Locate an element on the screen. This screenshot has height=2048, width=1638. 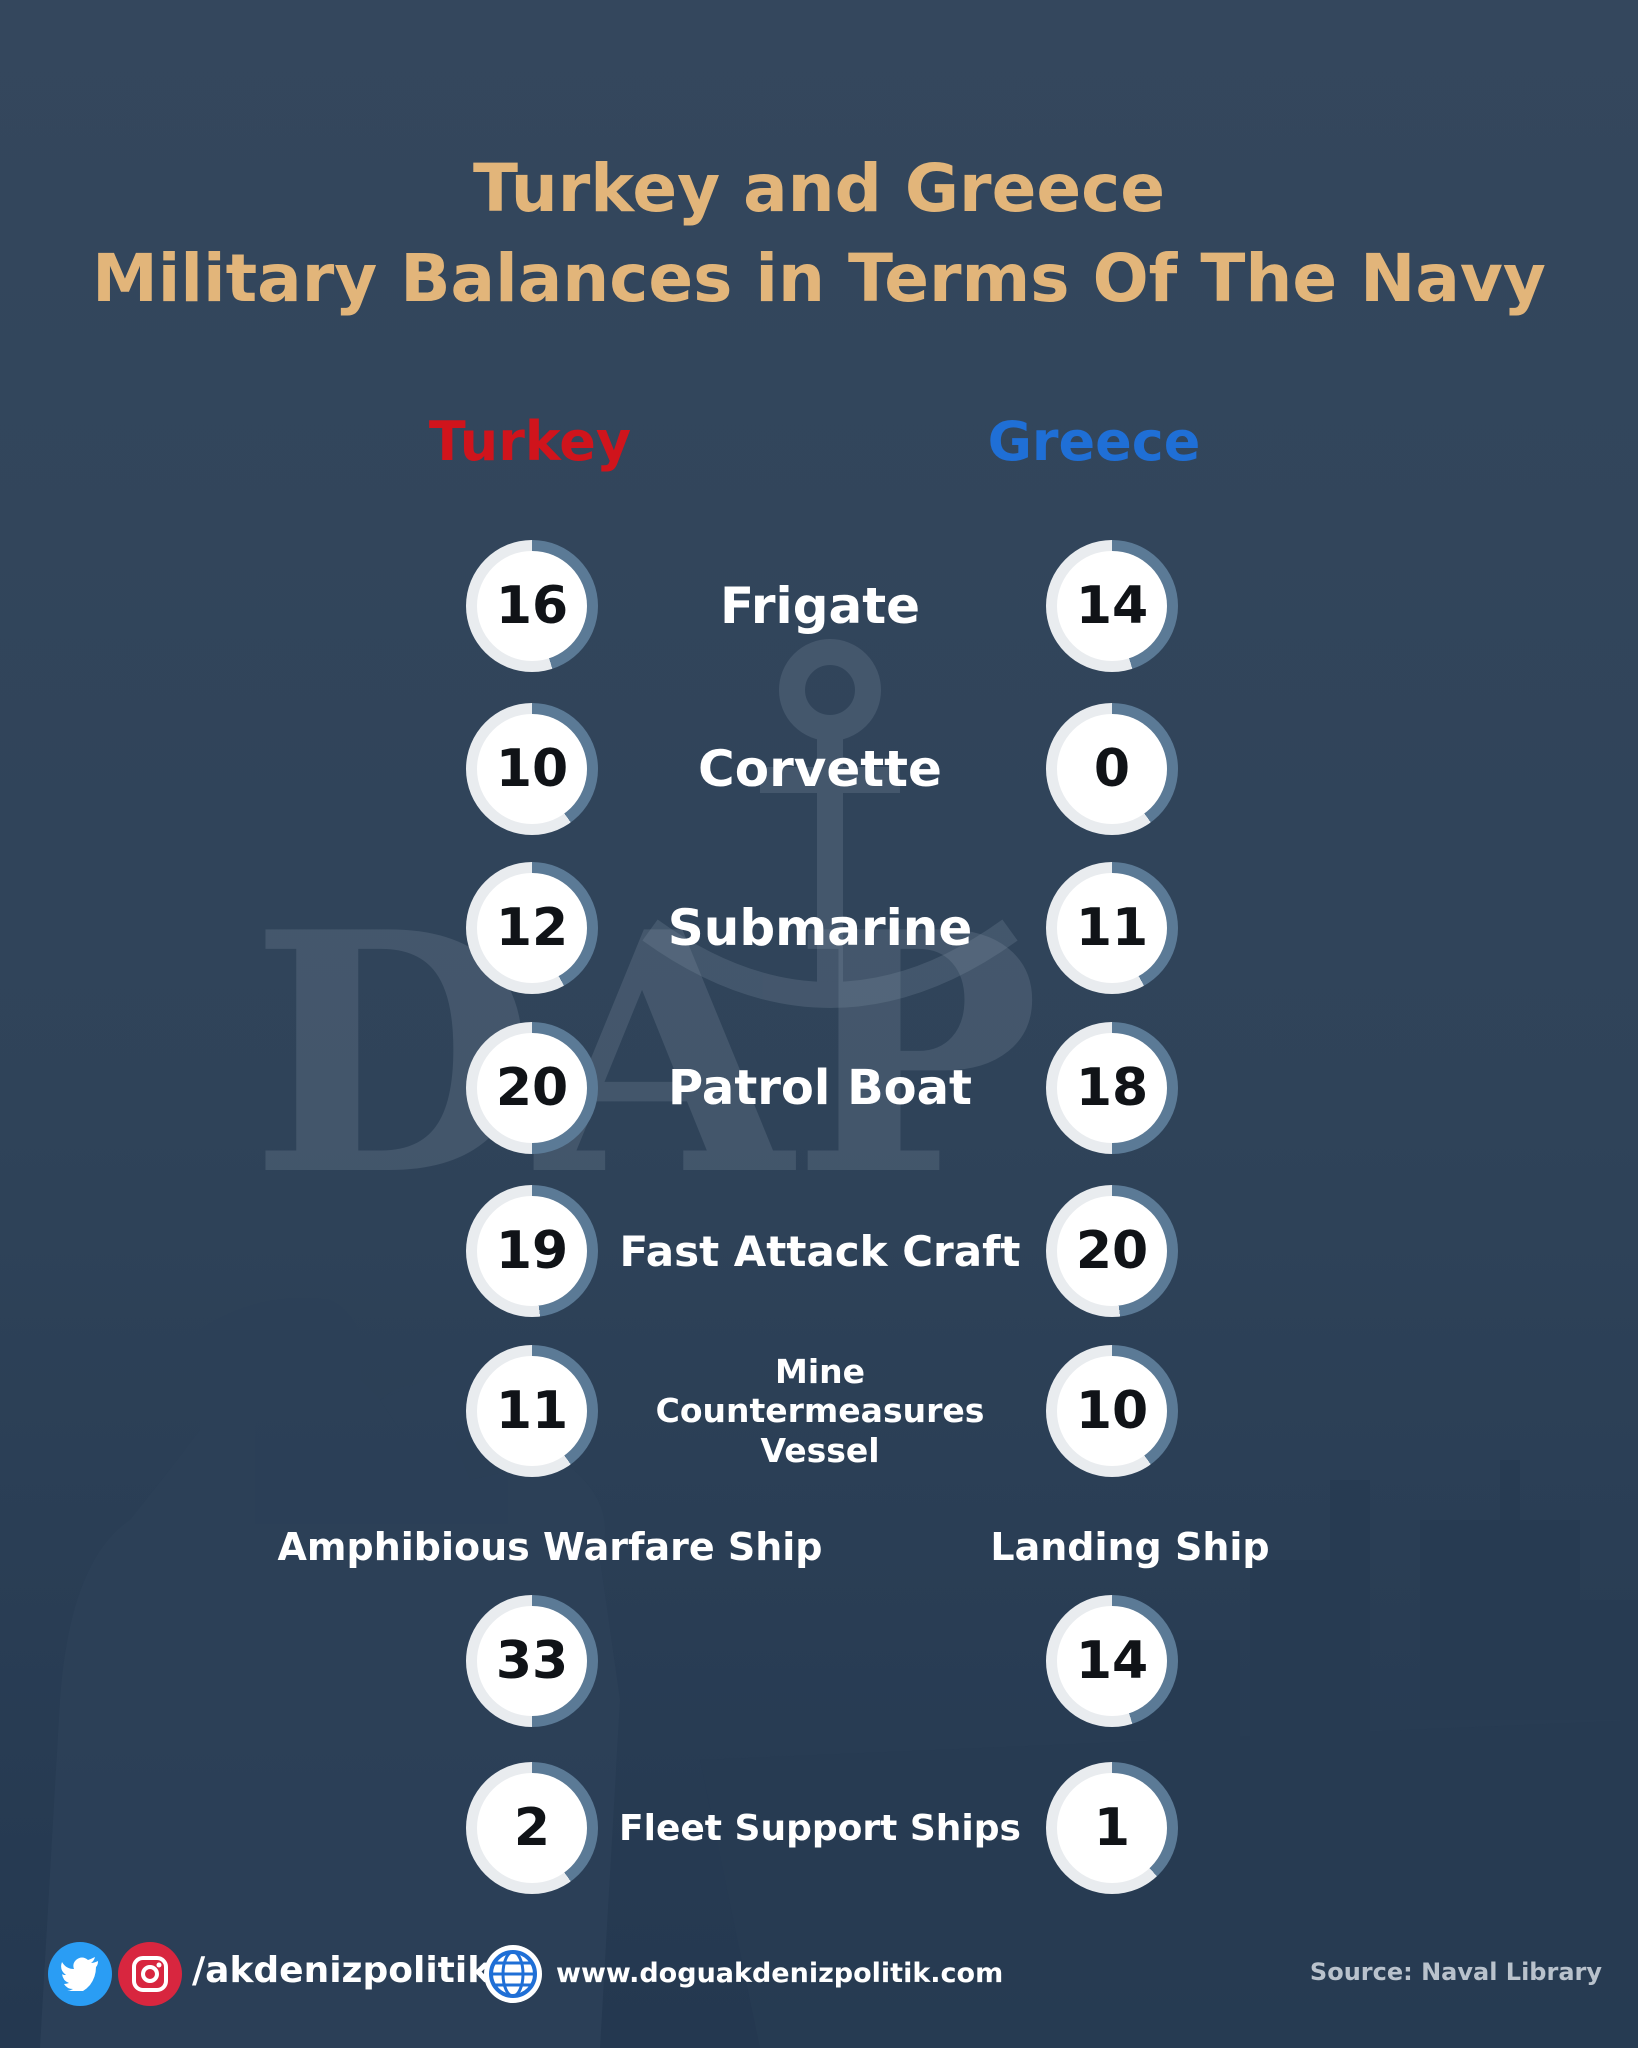
count-value: 18 is located at coordinates (1112, 1088).